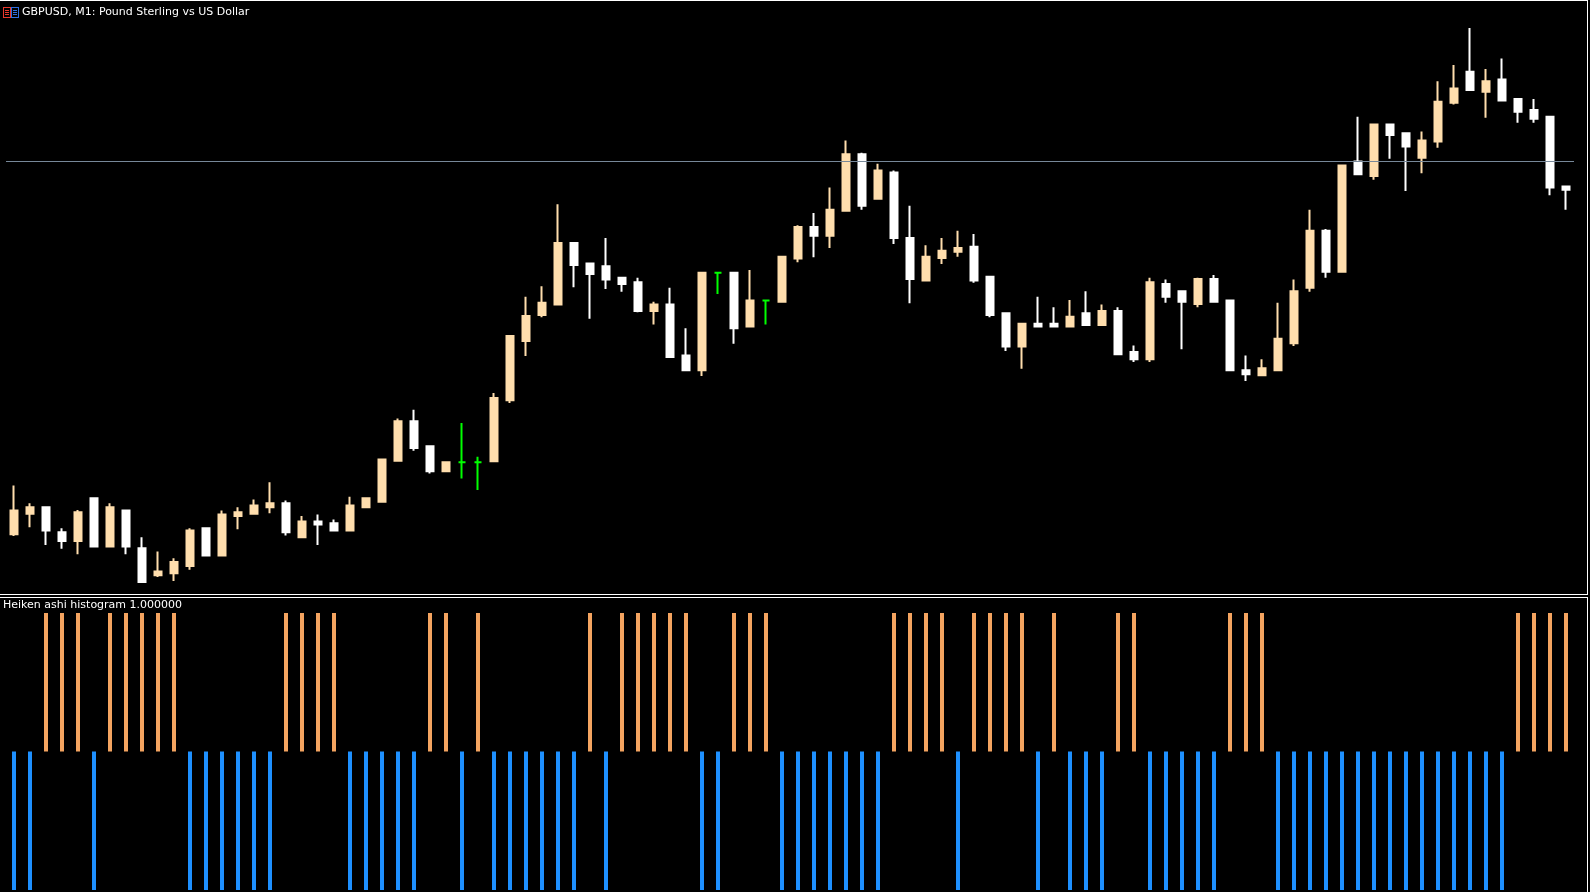 The image size is (1590, 892). Describe the element at coordinates (136, 11) in the screenshot. I see `chart-title: GBPUSD, M1: Pound Sterling vs US Dollar` at that location.